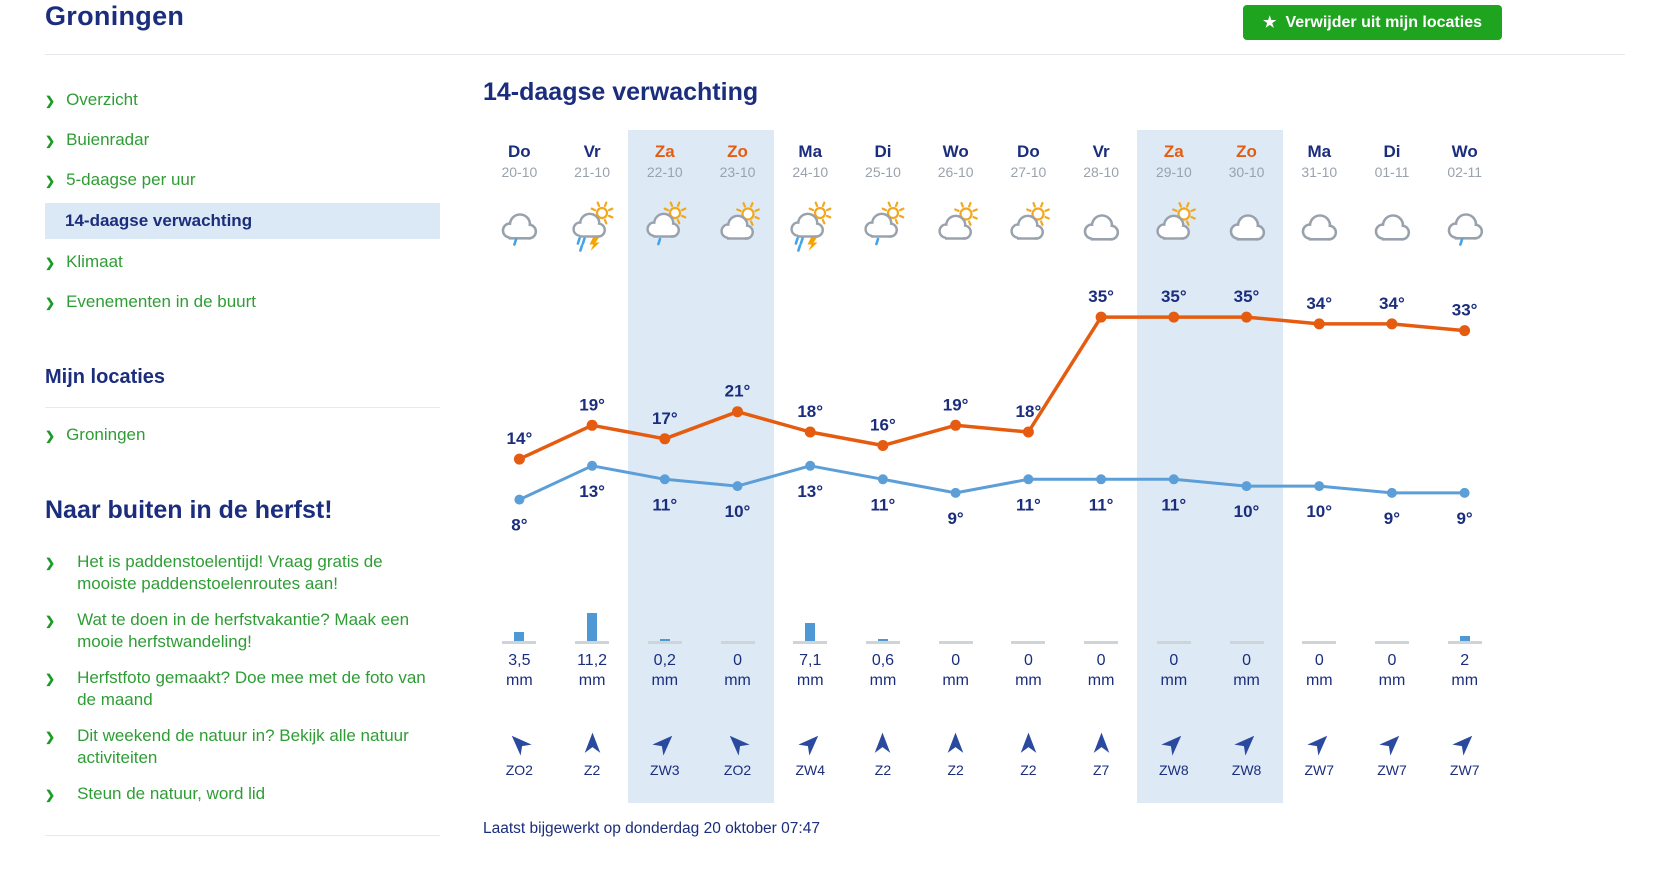  Describe the element at coordinates (592, 226) in the screenshot. I see `thunder-sun-icon` at that location.